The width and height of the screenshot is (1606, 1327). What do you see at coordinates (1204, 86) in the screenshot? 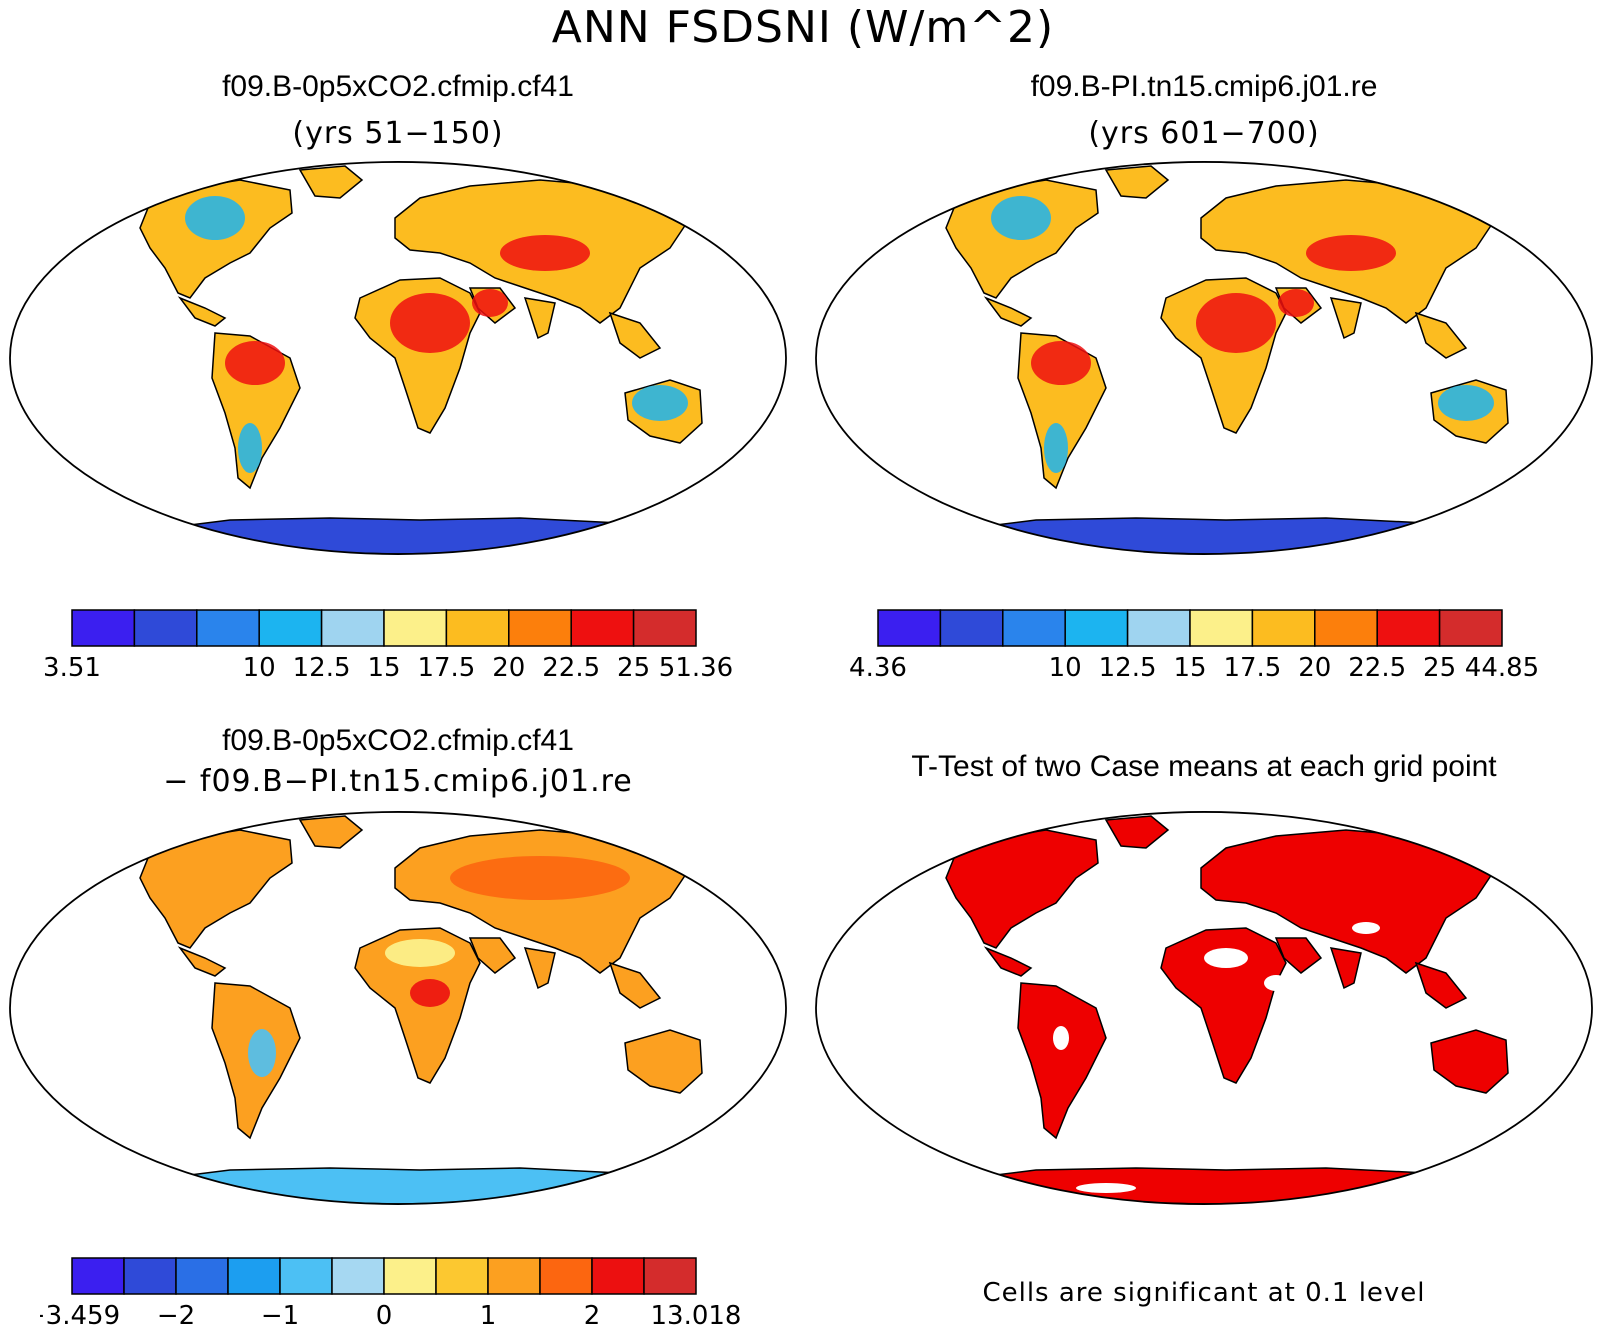
I see `panel-title-top-right: f09.B-PI.tn15.cmip6.j01.re` at bounding box center [1204, 86].